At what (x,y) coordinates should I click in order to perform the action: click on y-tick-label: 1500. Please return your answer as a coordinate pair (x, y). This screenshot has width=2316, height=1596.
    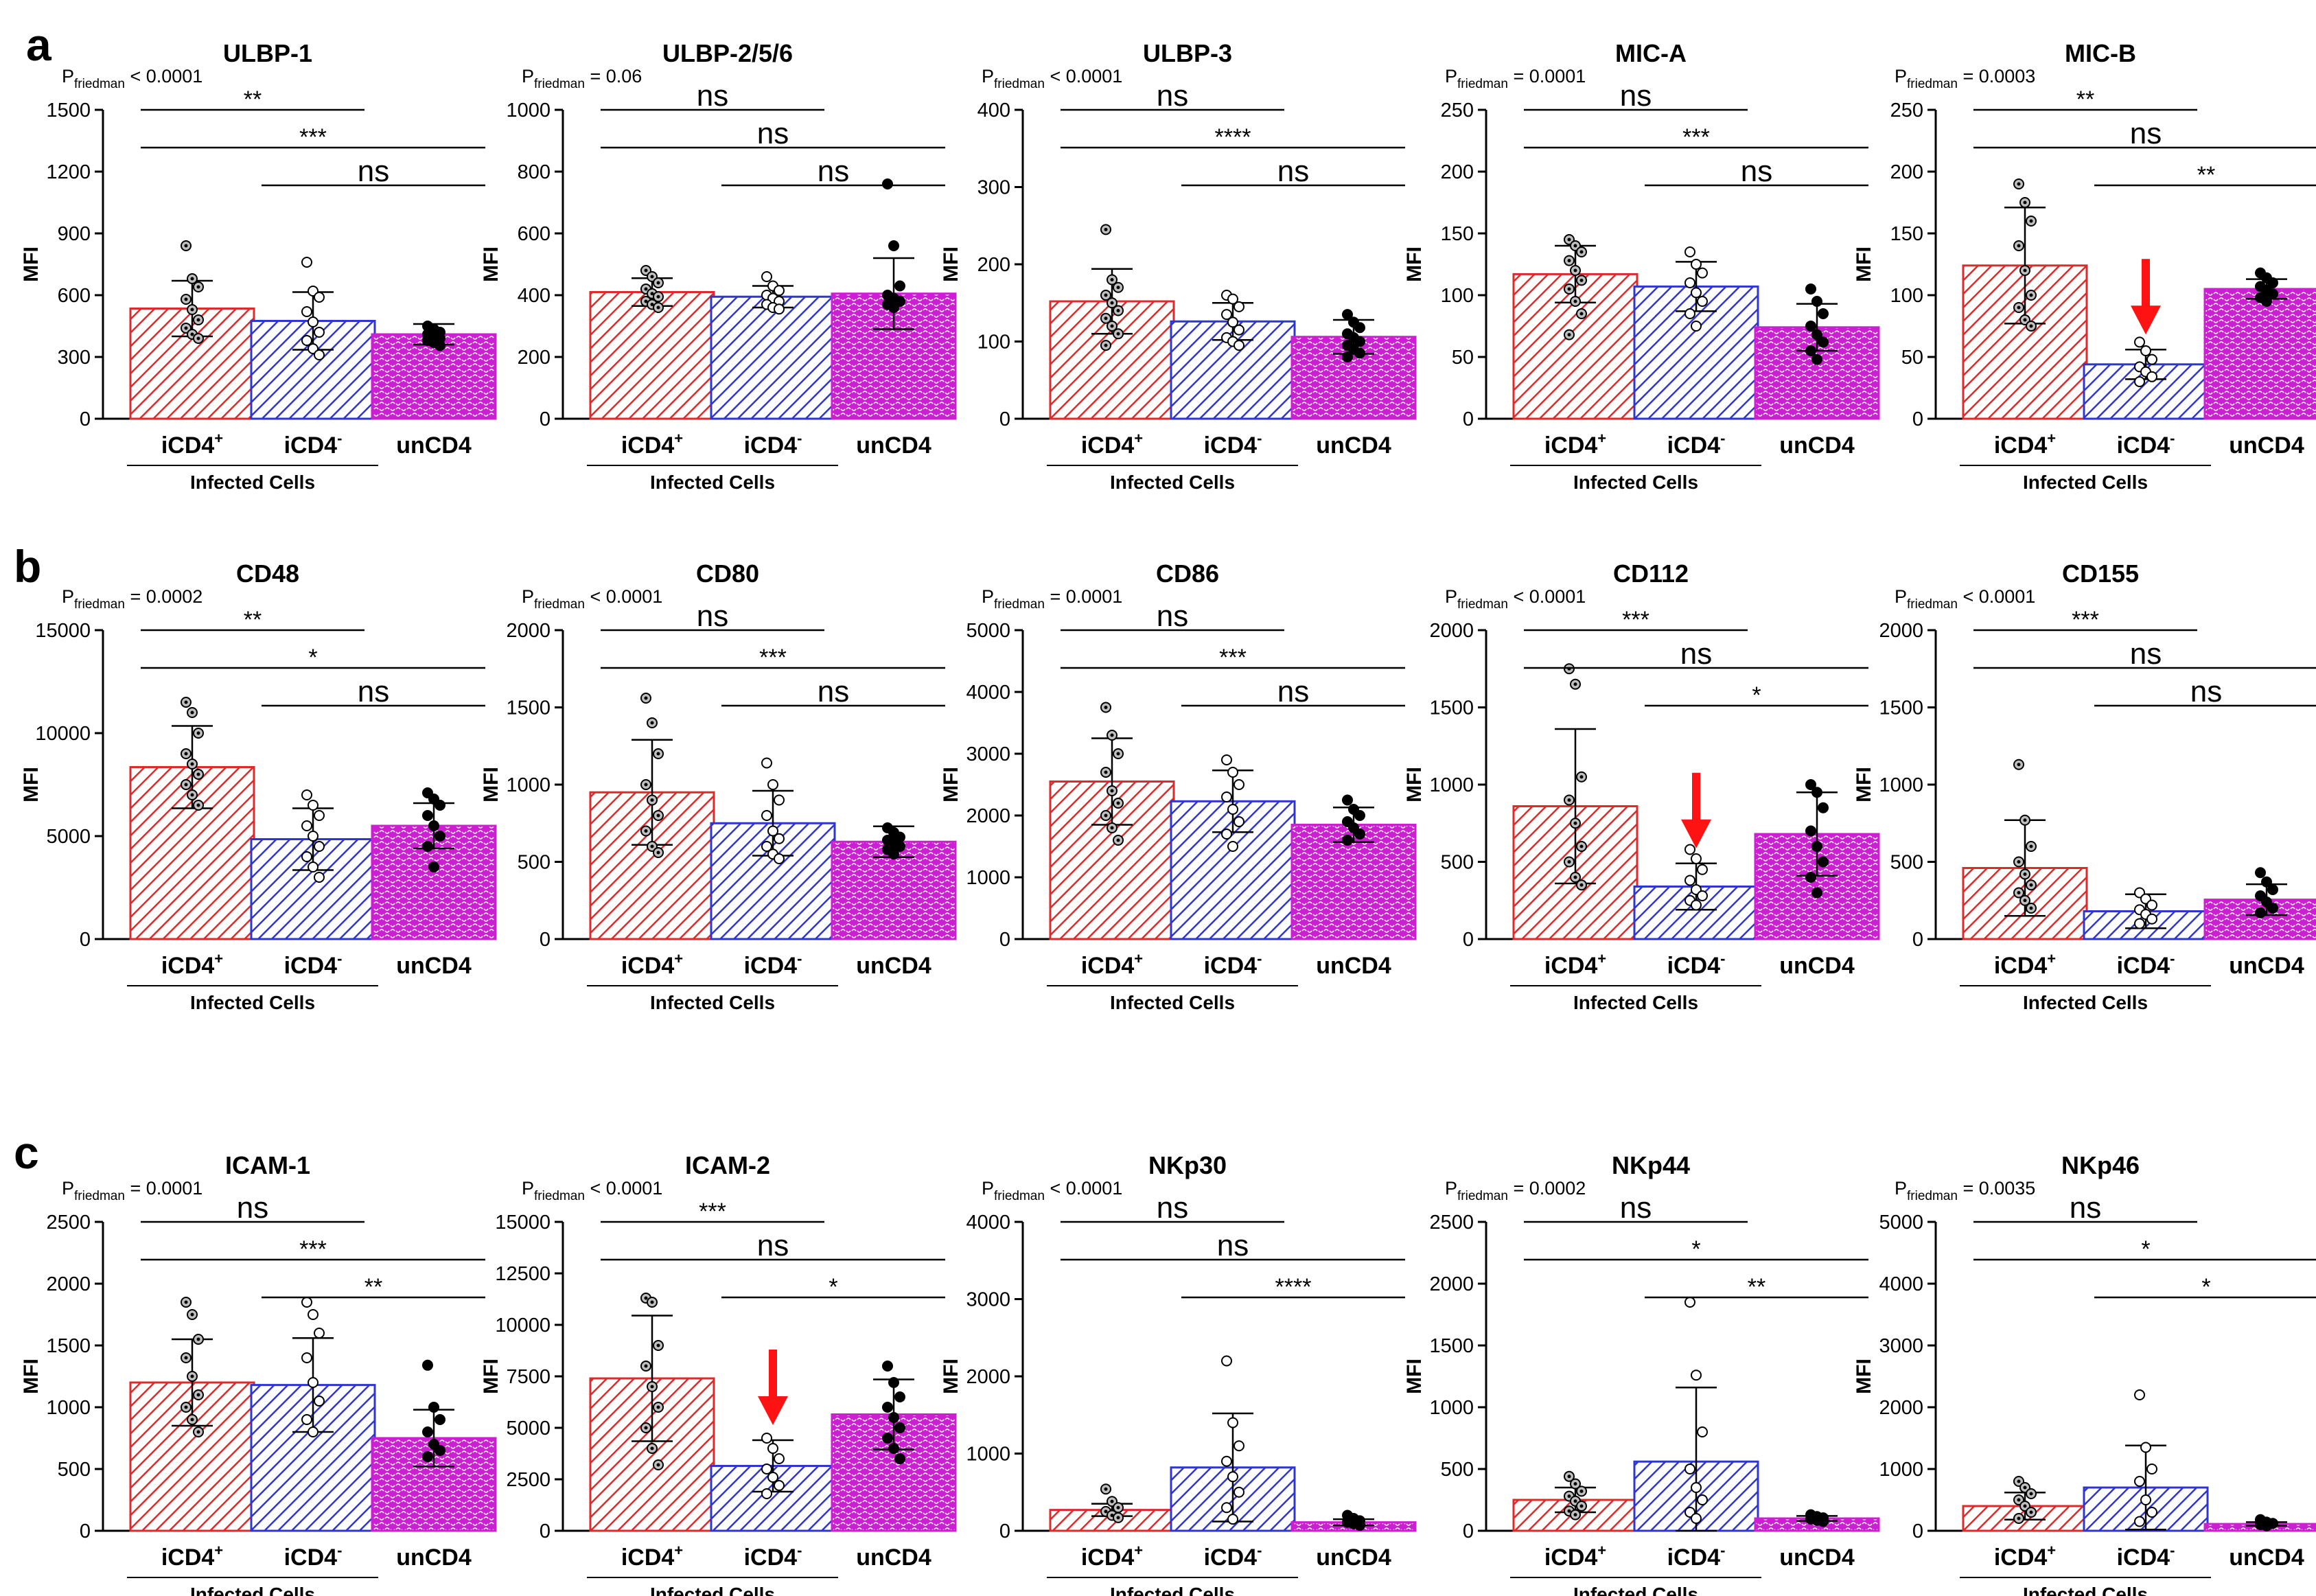
    Looking at the image, I should click on (528, 708).